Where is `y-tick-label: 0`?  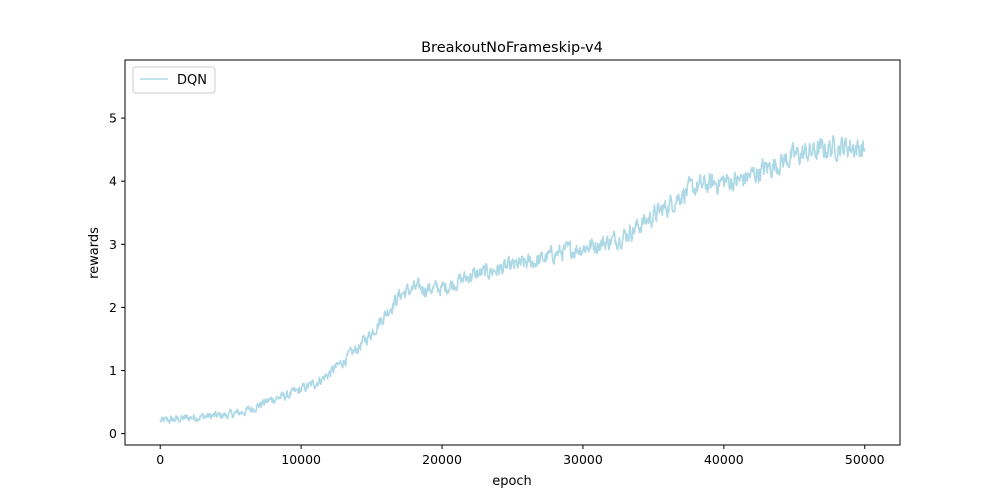
y-tick-label: 0 is located at coordinates (113, 433).